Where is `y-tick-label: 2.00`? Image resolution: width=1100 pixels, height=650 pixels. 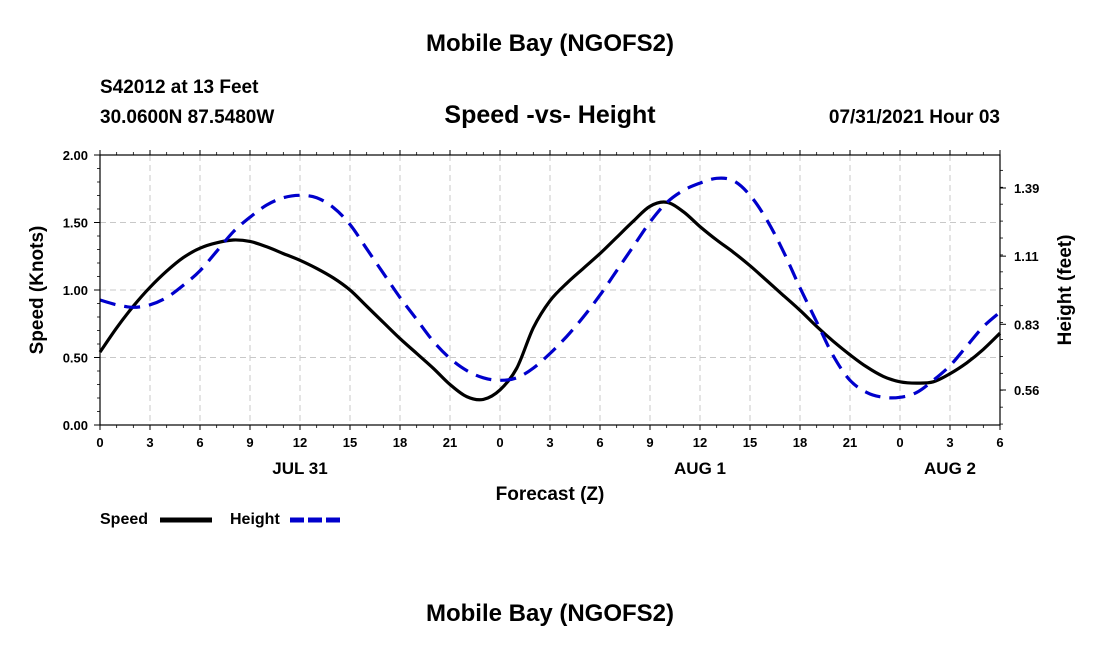
y-tick-label: 2.00 is located at coordinates (75, 155).